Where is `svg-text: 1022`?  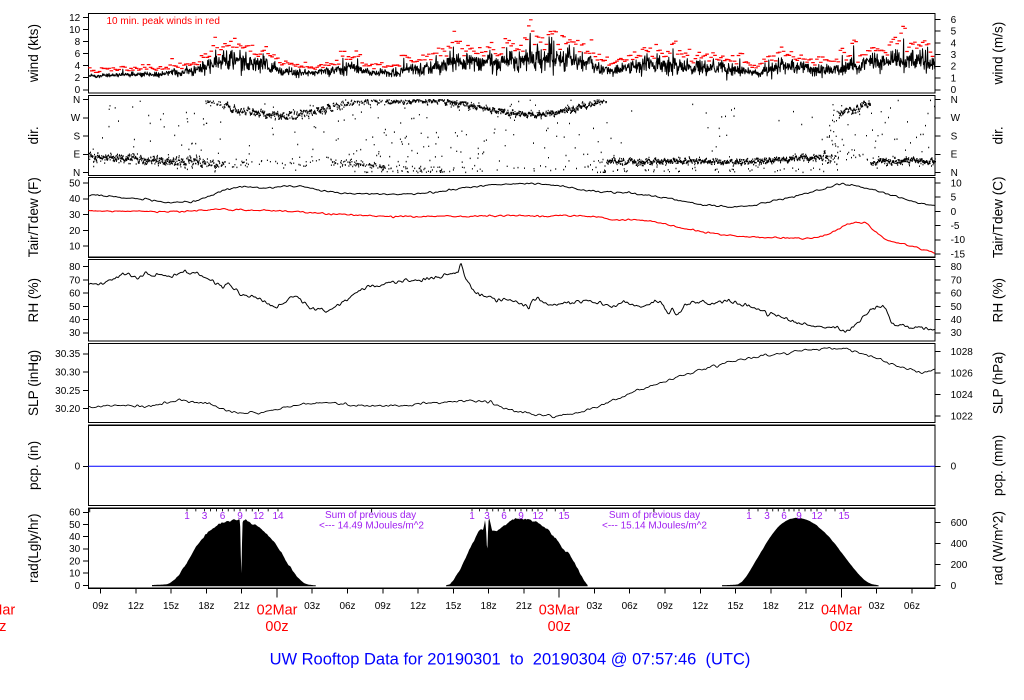
svg-text: 1022 is located at coordinates (962, 417).